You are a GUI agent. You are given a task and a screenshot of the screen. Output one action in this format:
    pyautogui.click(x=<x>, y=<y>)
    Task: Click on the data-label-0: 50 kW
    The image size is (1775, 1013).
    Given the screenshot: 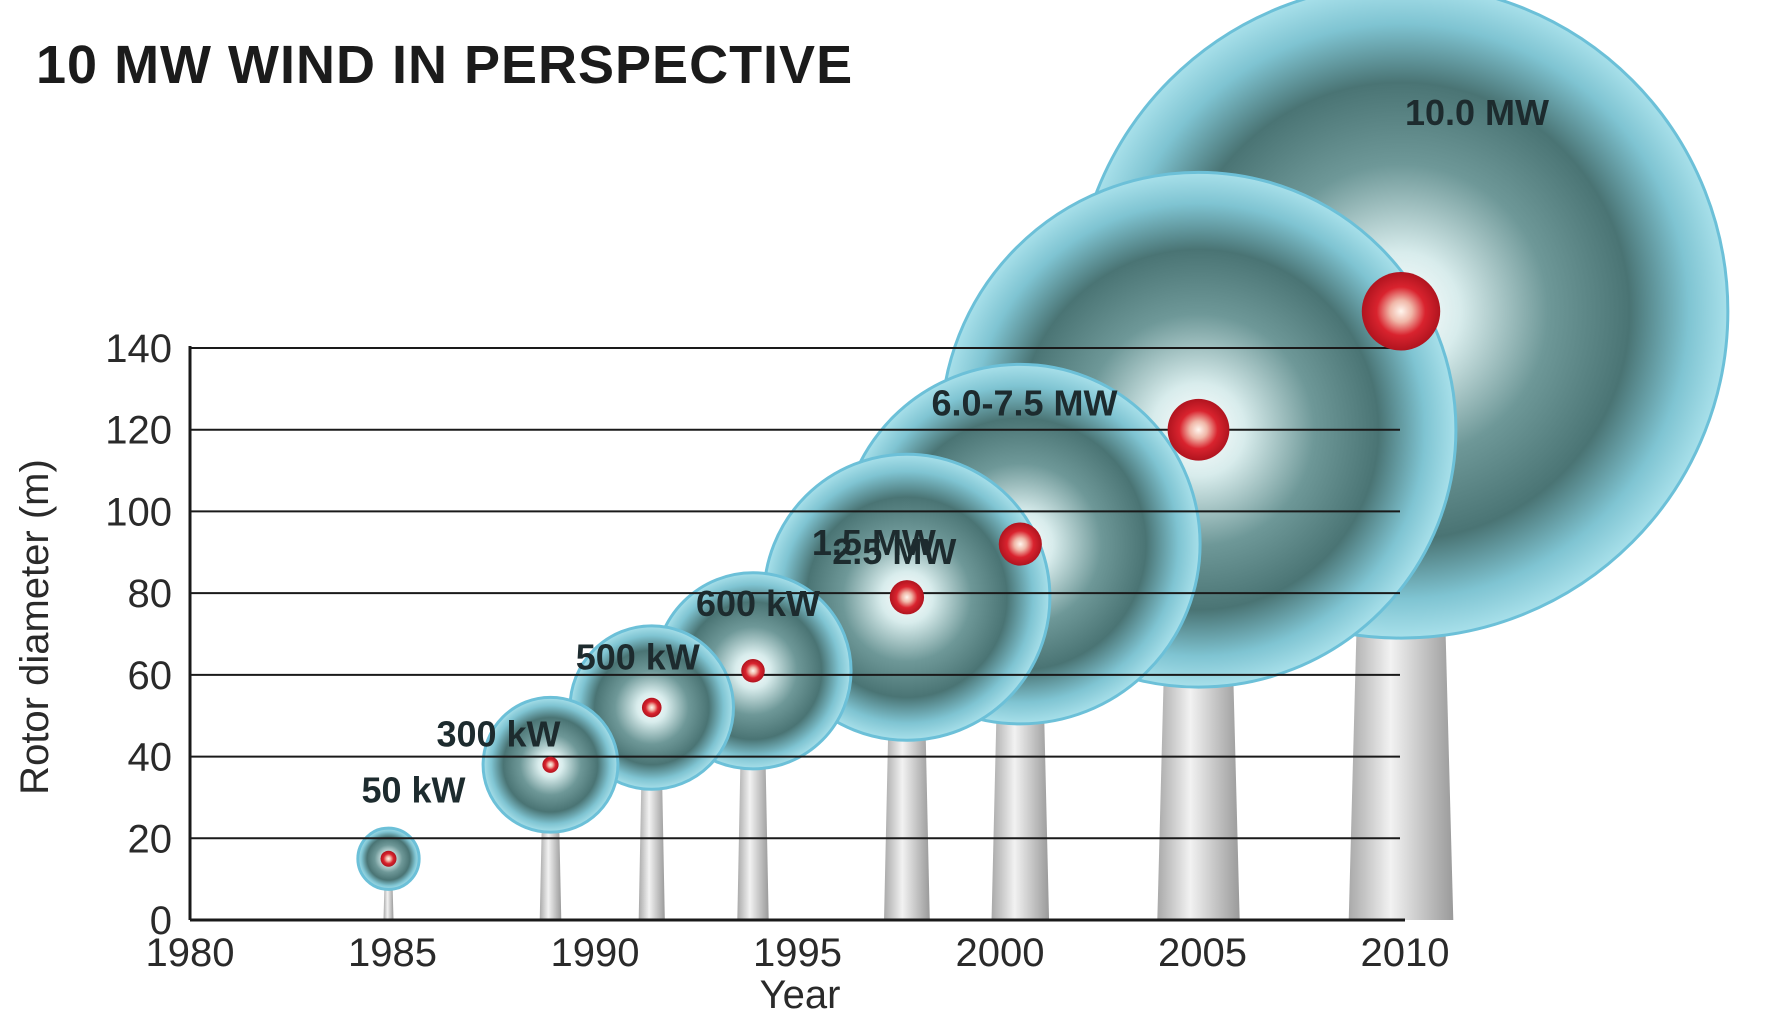 What is the action you would take?
    pyautogui.click(x=413, y=790)
    